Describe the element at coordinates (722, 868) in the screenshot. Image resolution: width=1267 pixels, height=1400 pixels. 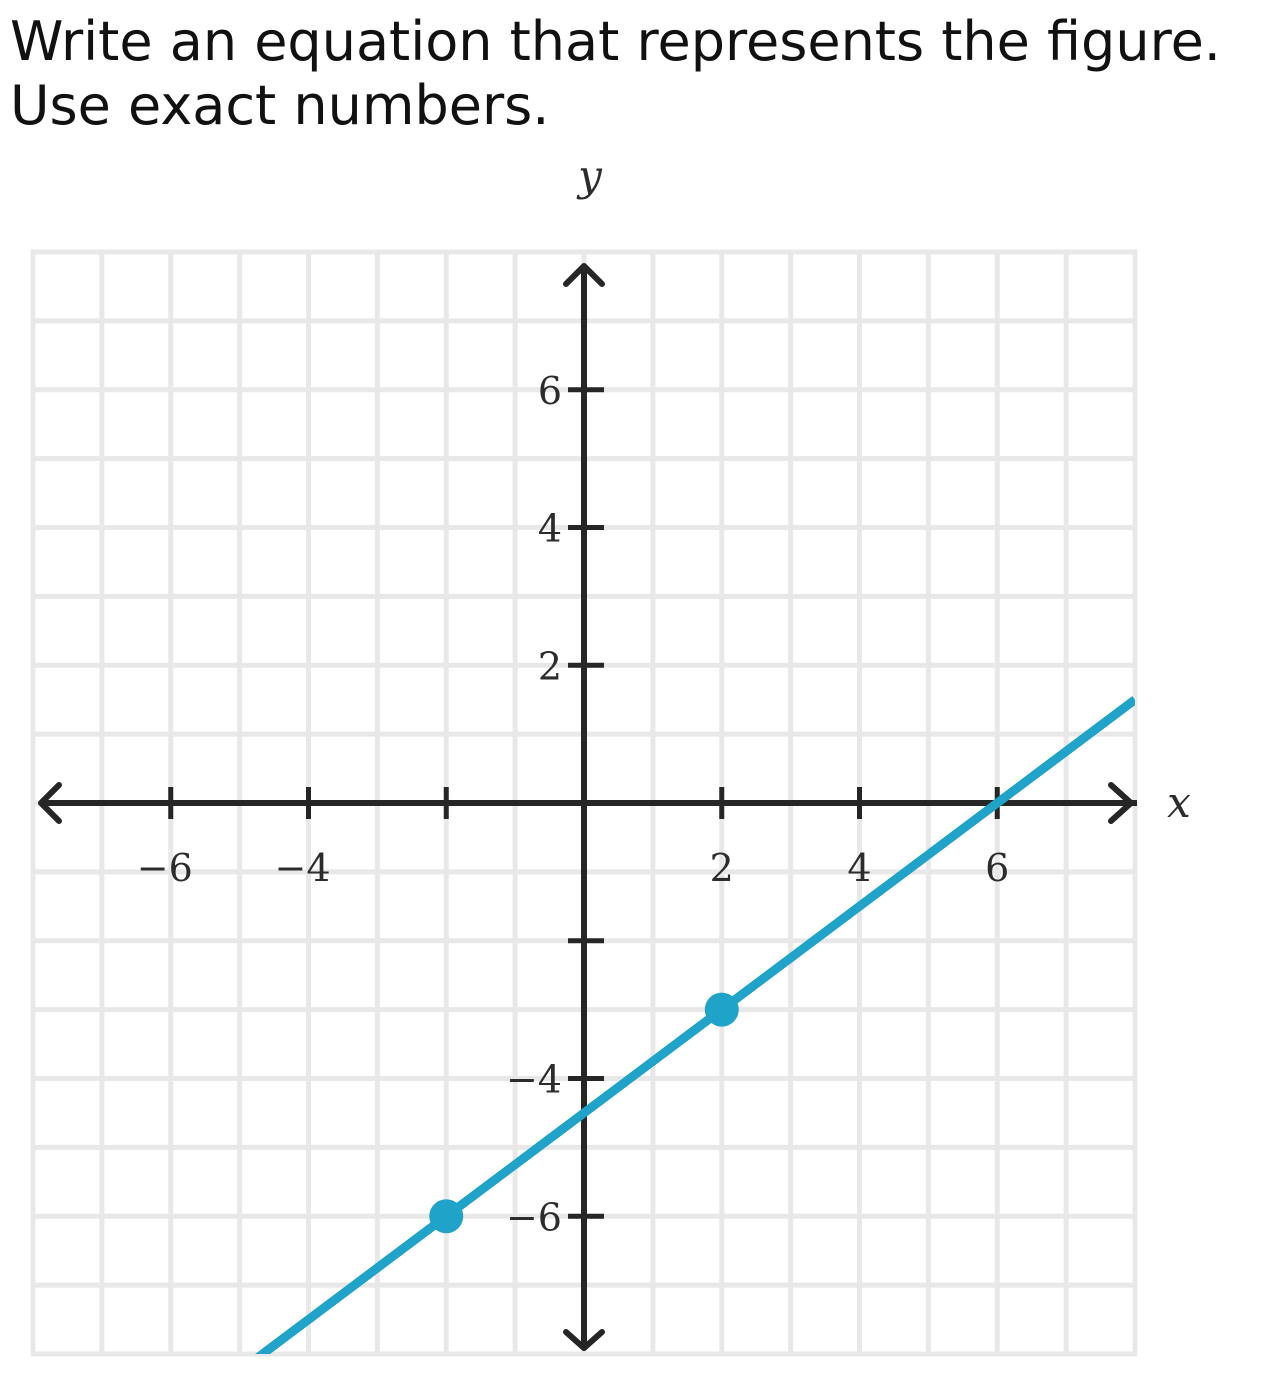
I see `x-tick-label: 2` at that location.